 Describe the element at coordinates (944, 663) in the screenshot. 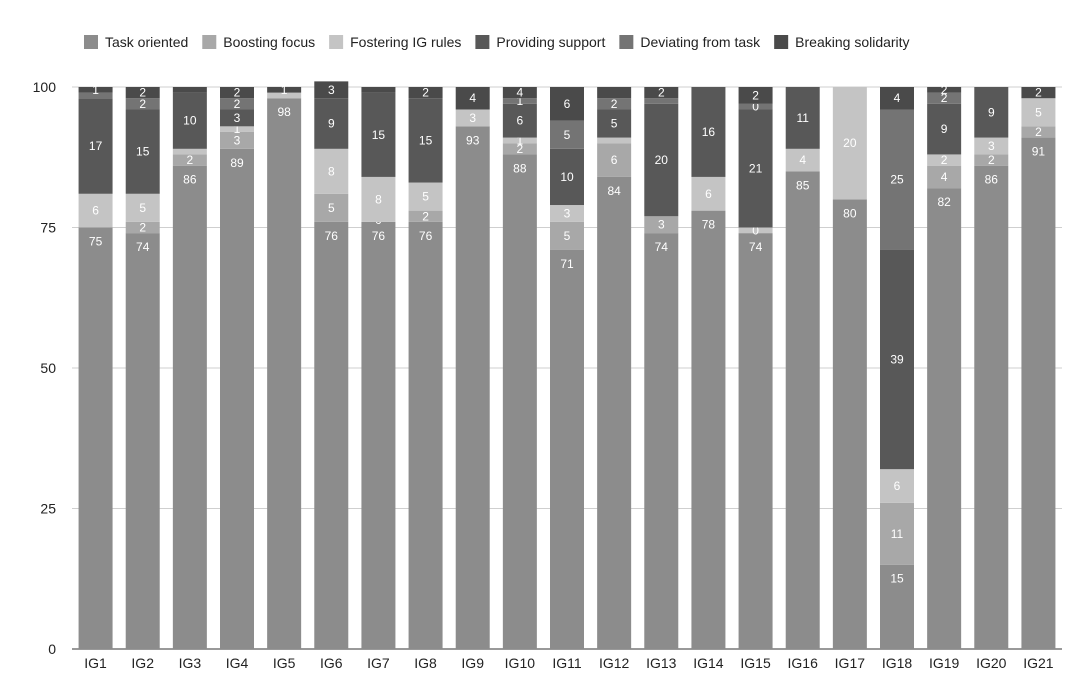

I see `x-tick-label: IG19` at that location.